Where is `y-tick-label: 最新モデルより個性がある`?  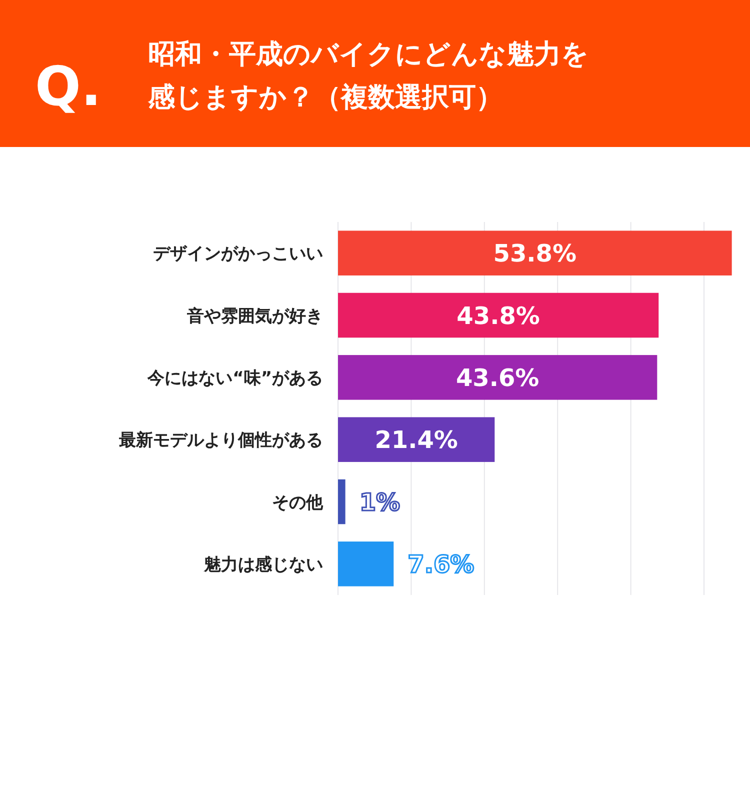 y-tick-label: 最新モデルより個性がある is located at coordinates (220, 440).